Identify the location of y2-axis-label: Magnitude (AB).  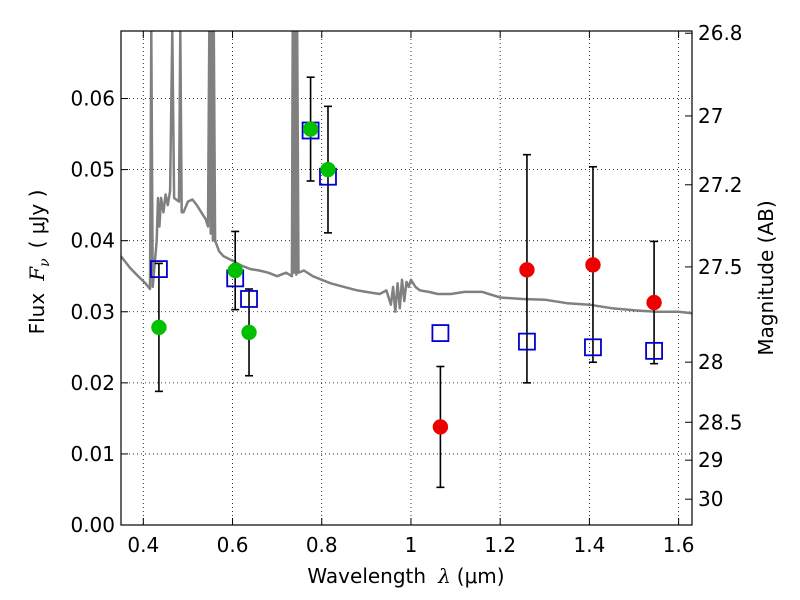
(766, 277).